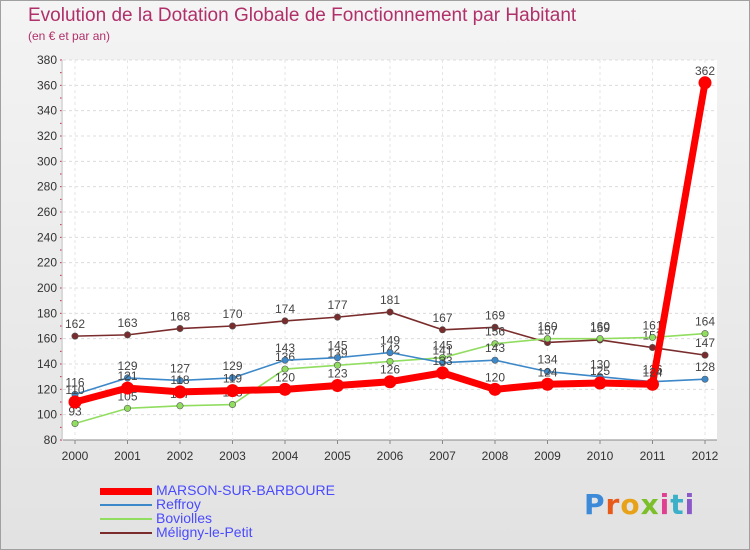 The height and width of the screenshot is (550, 750). I want to click on data-label: 143, so click(285, 348).